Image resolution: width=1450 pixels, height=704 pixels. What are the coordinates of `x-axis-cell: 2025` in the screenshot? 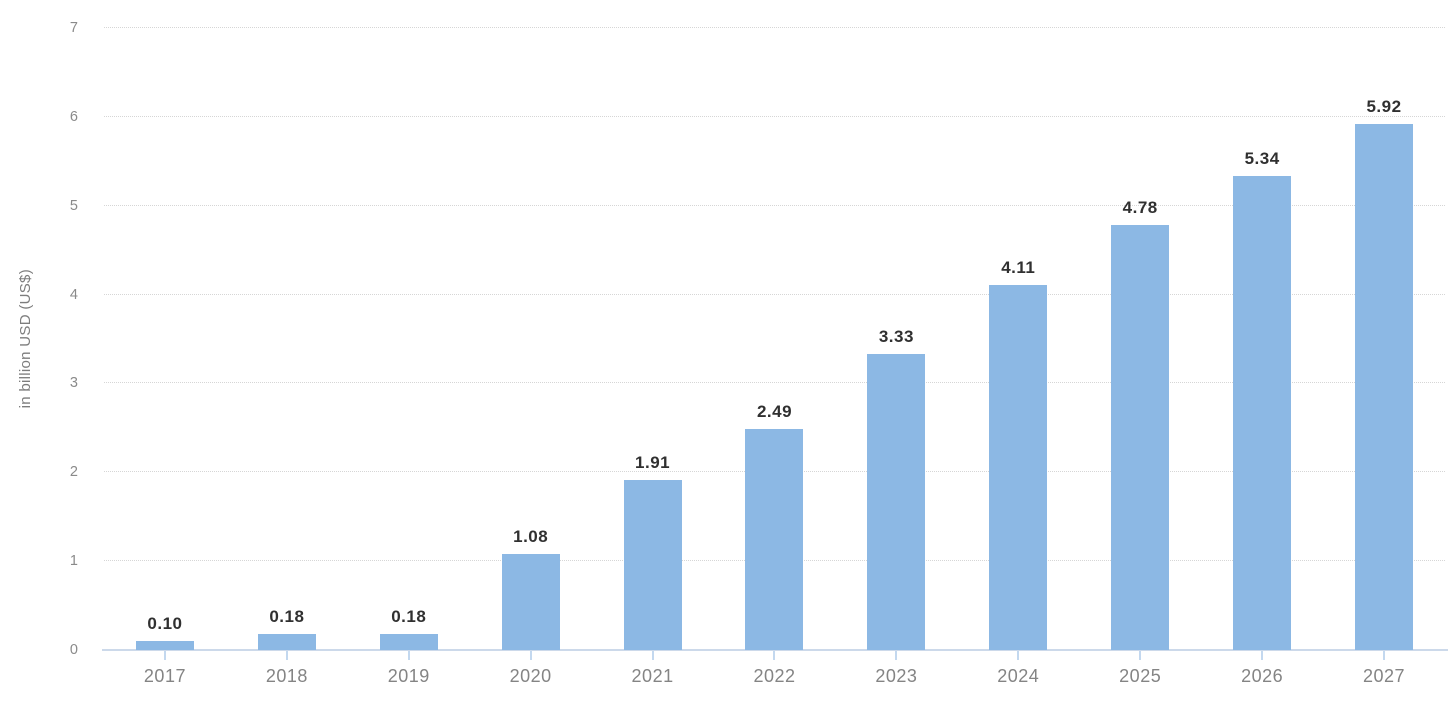 It's located at (1140, 677).